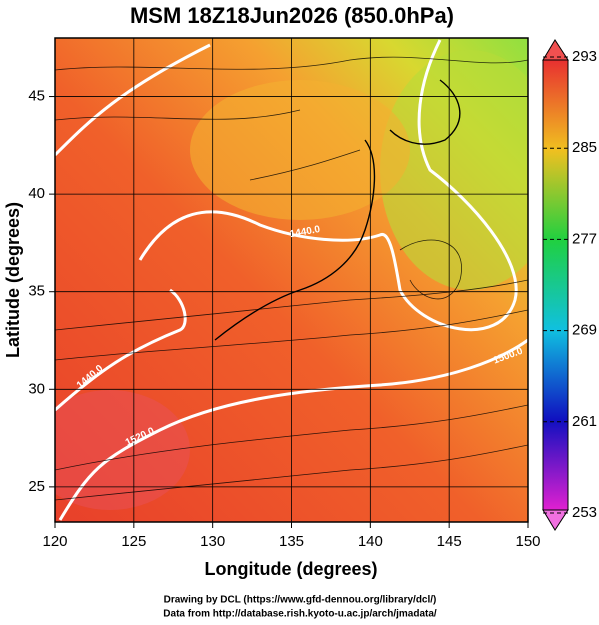 This screenshot has width=599, height=625. I want to click on x-tick-label: 120, so click(54, 541).